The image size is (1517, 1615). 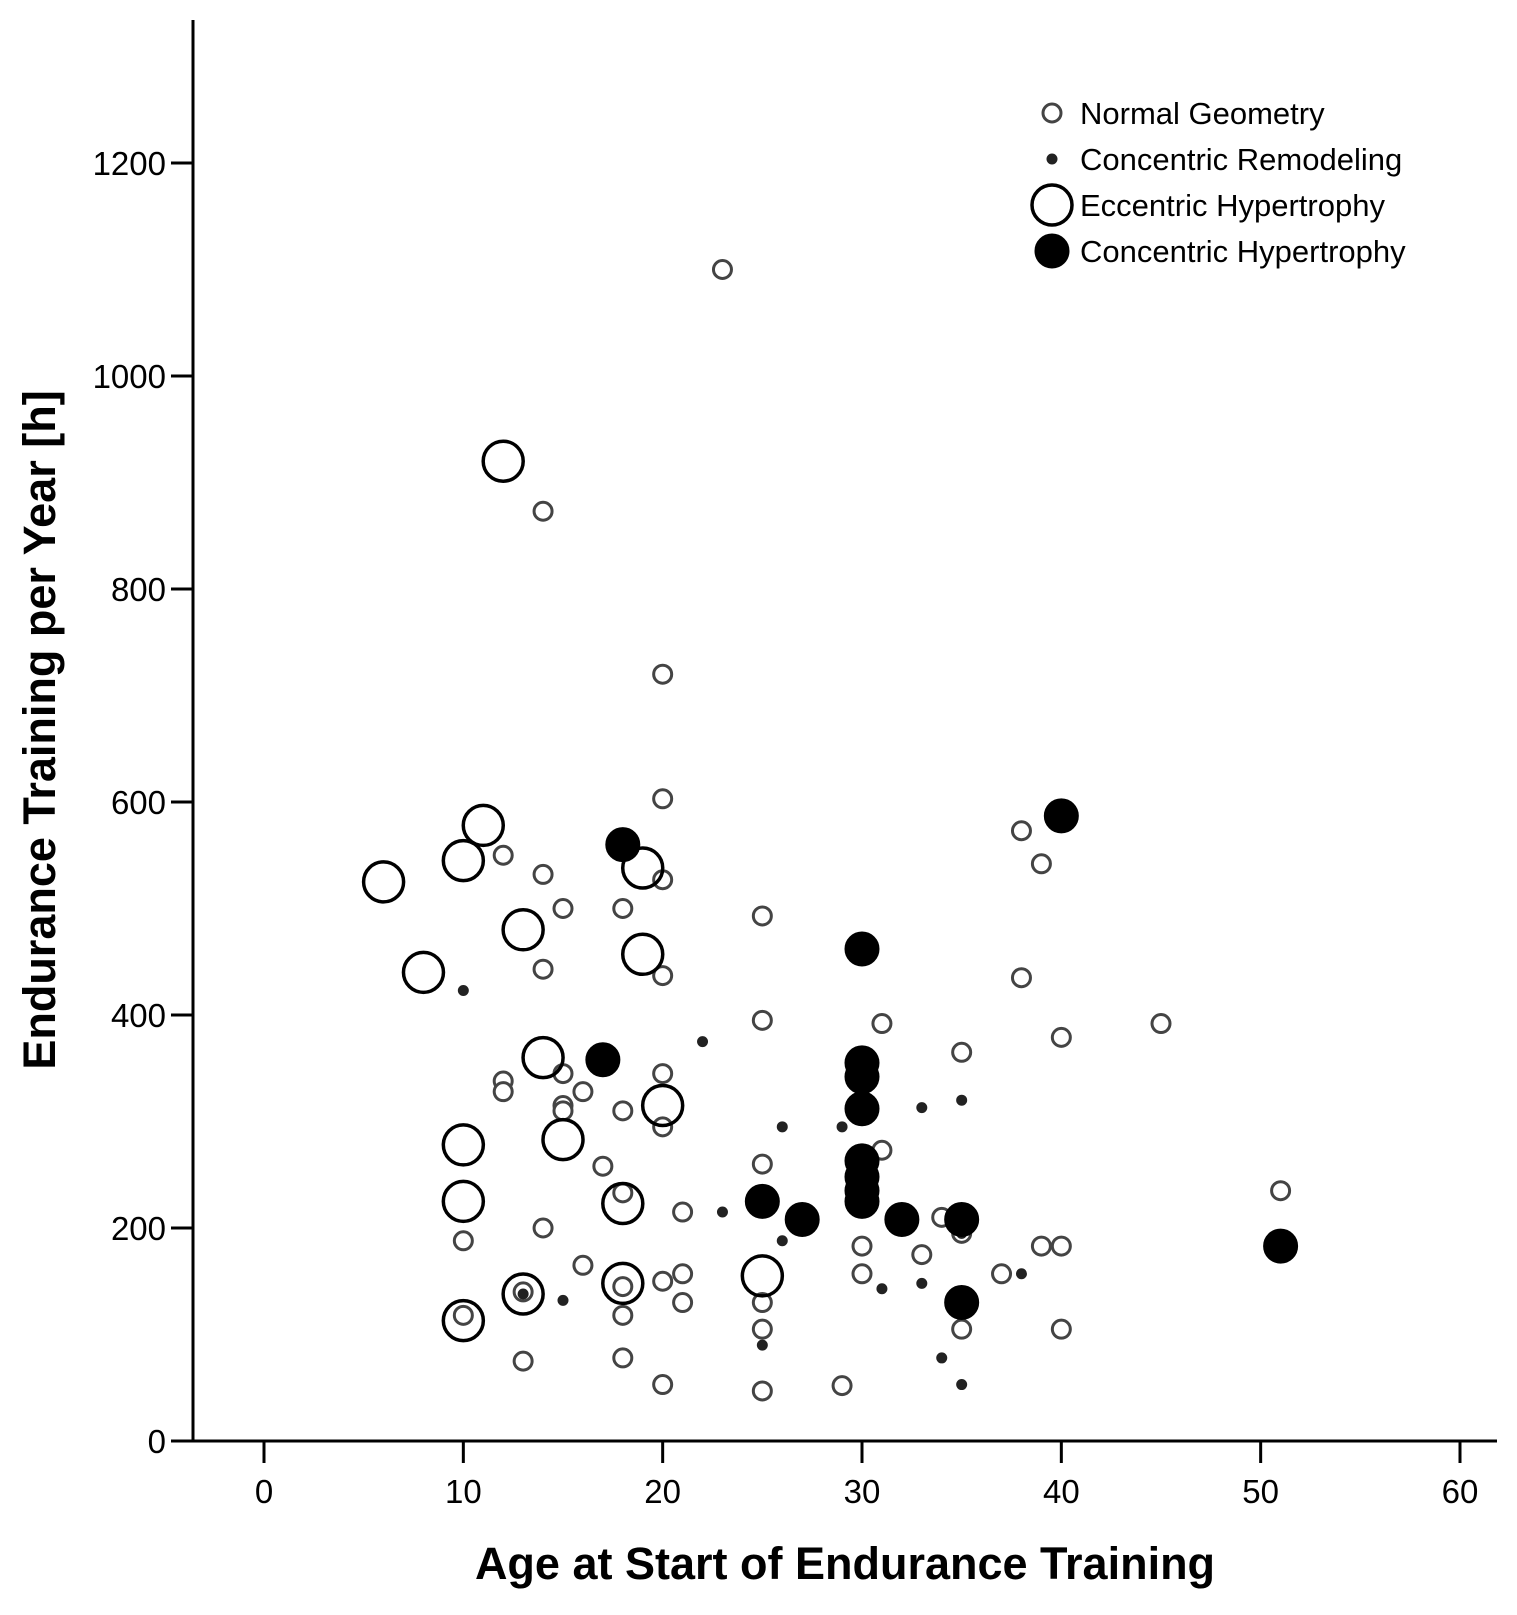 I want to click on y-tick-label: 800, so click(x=138, y=589).